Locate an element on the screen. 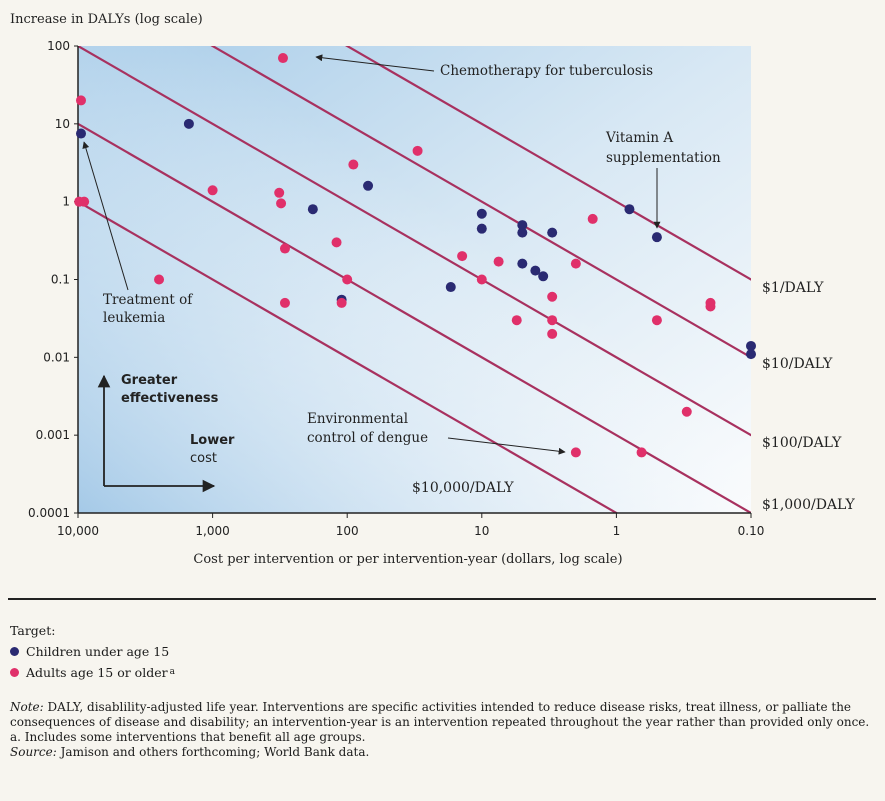 This screenshot has height=801, width=885. annotation-chemo: Chemotherapy for tuberculosis is located at coordinates (484, 66).